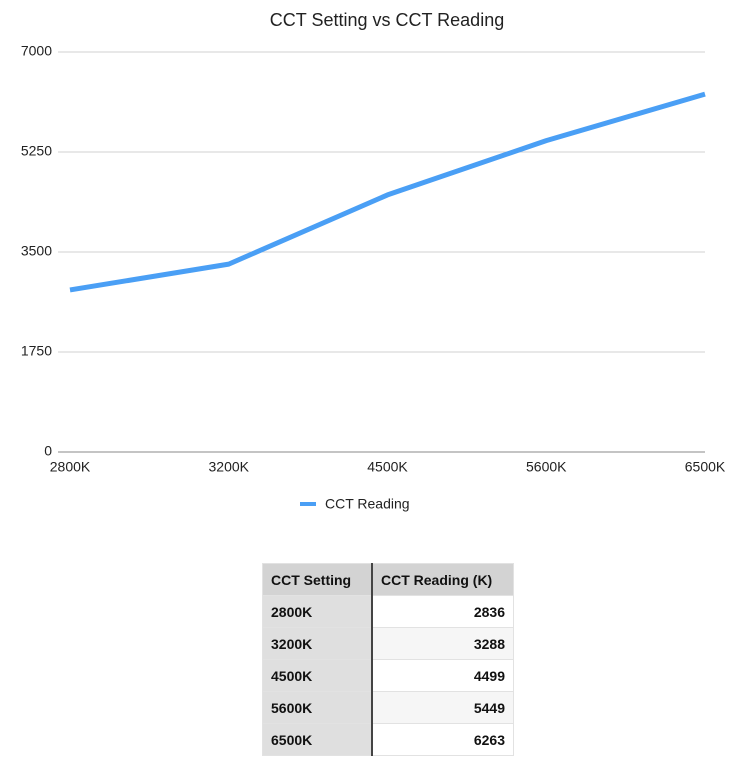 The width and height of the screenshot is (740, 779). What do you see at coordinates (36, 151) in the screenshot?
I see `y-tick-label: 5250` at bounding box center [36, 151].